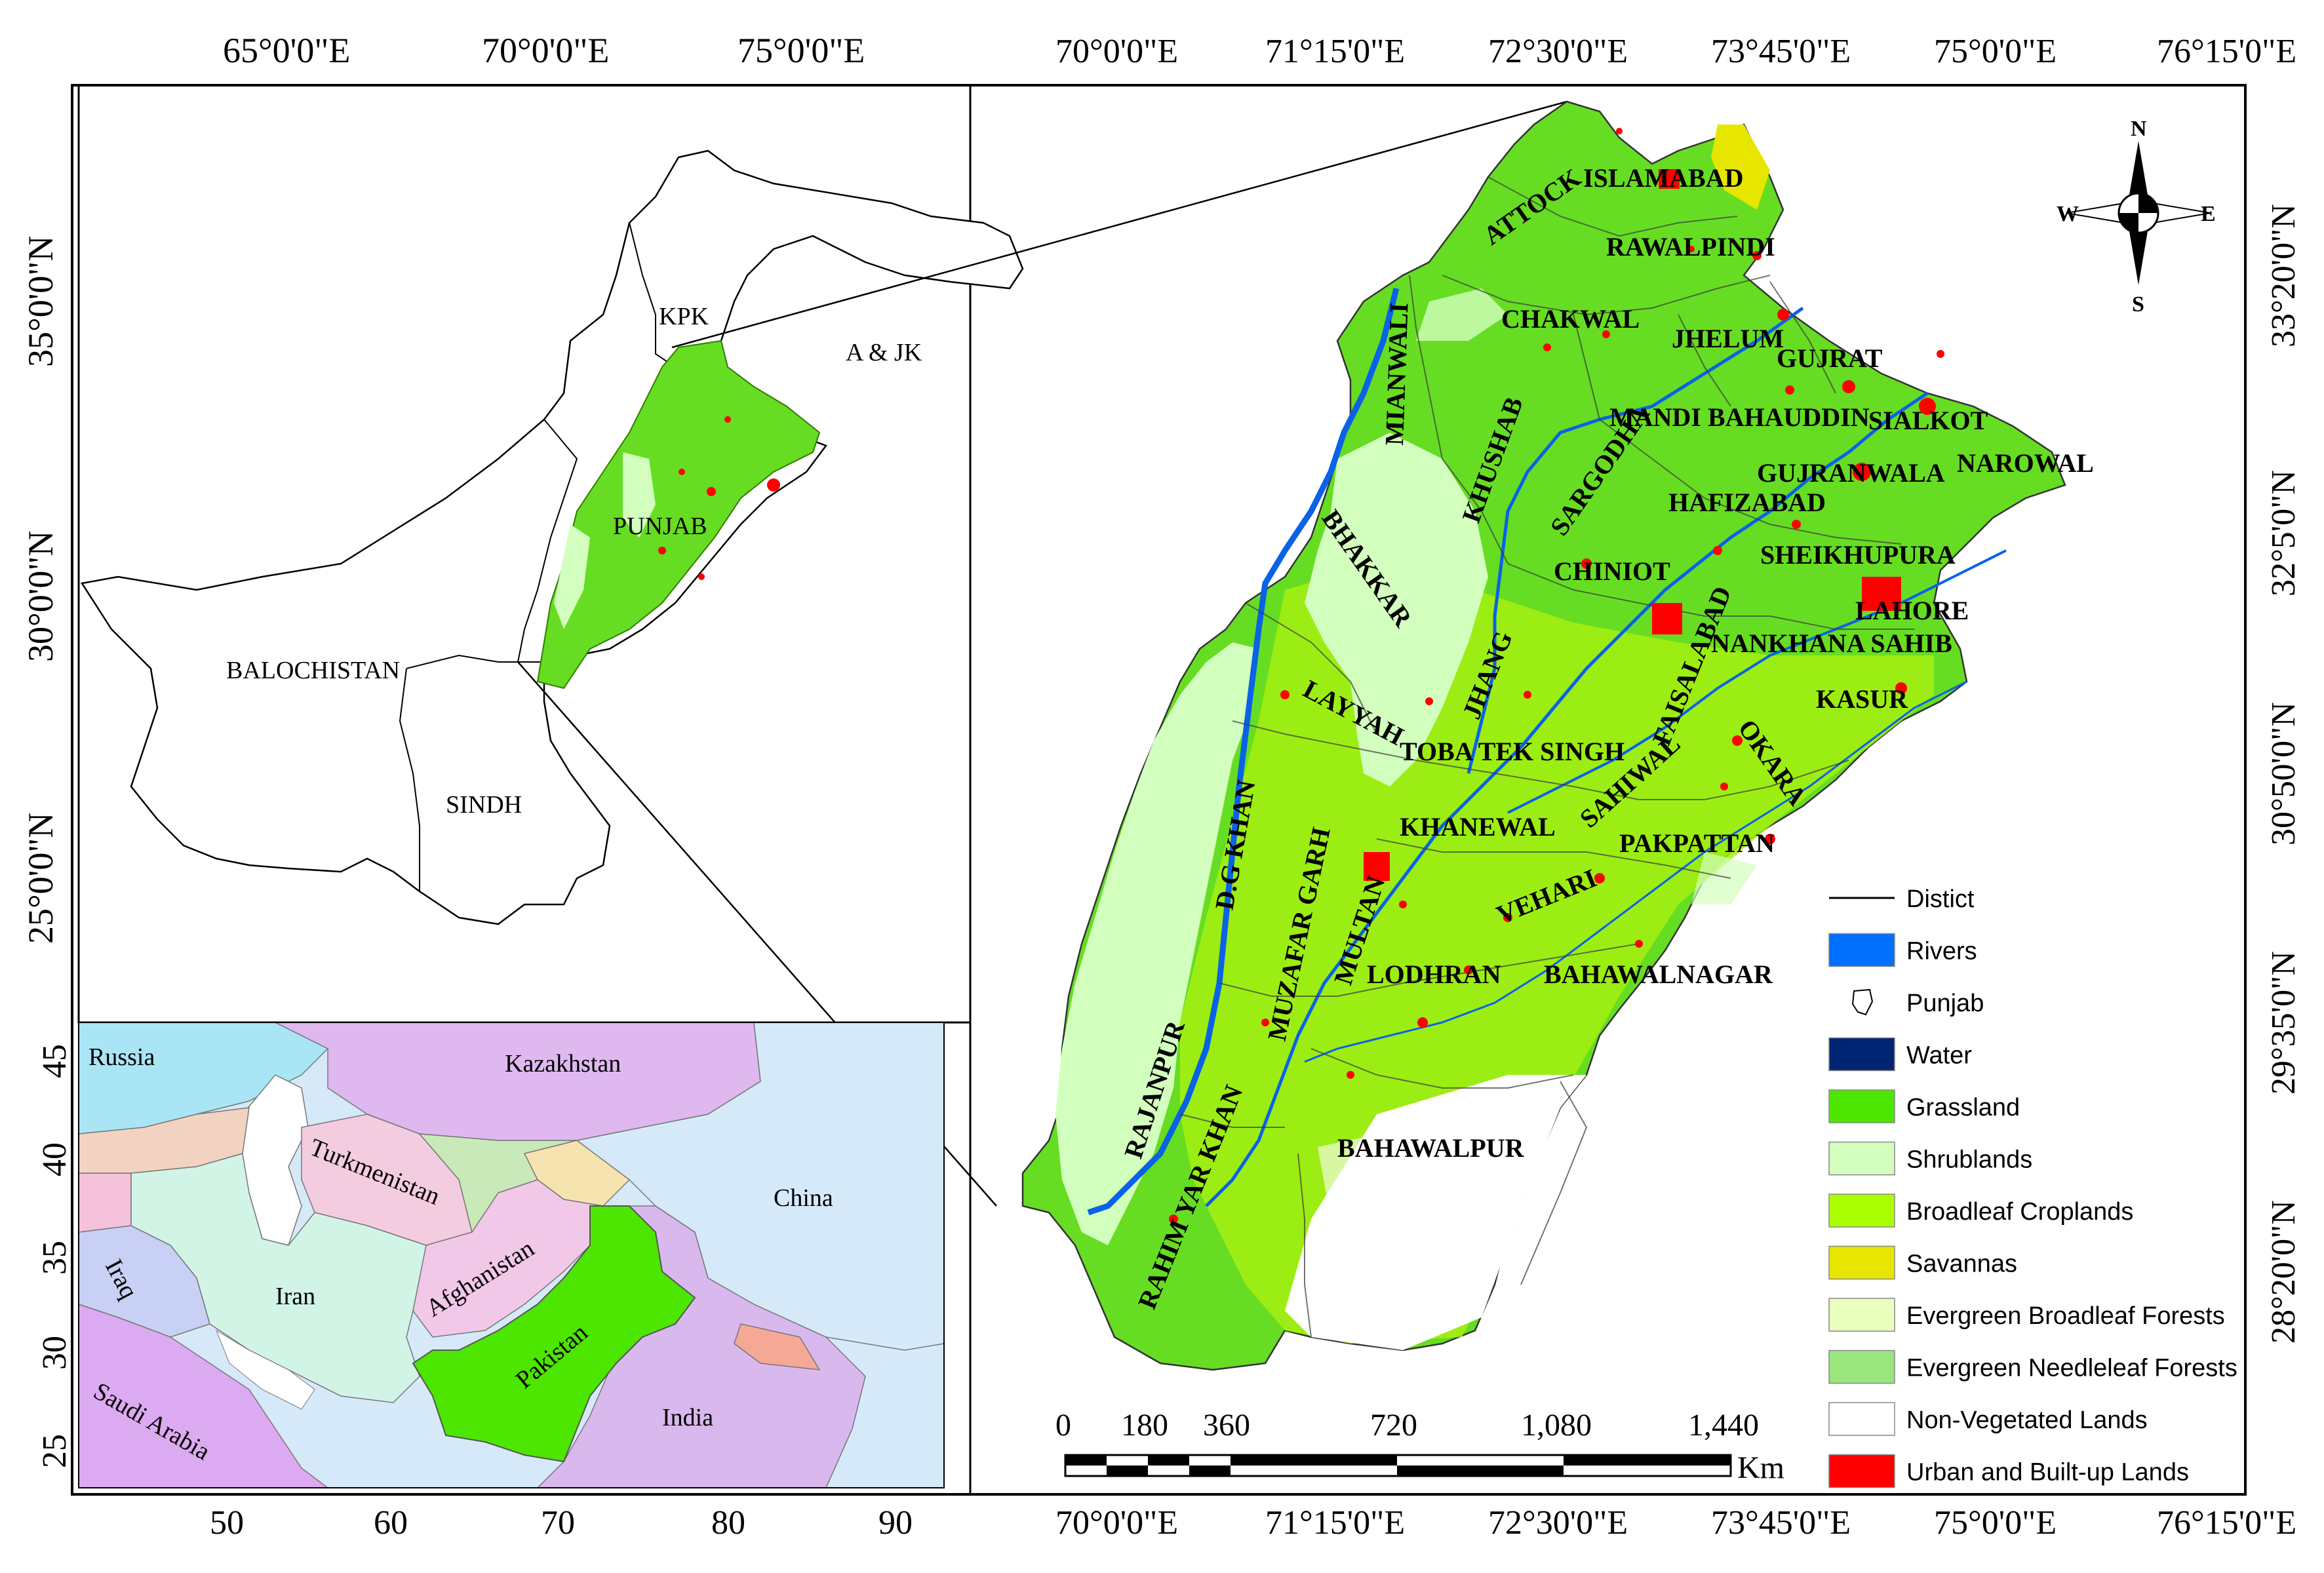 The height and width of the screenshot is (1573, 2324). What do you see at coordinates (1760, 1467) in the screenshot?
I see `scale-unit: Km` at bounding box center [1760, 1467].